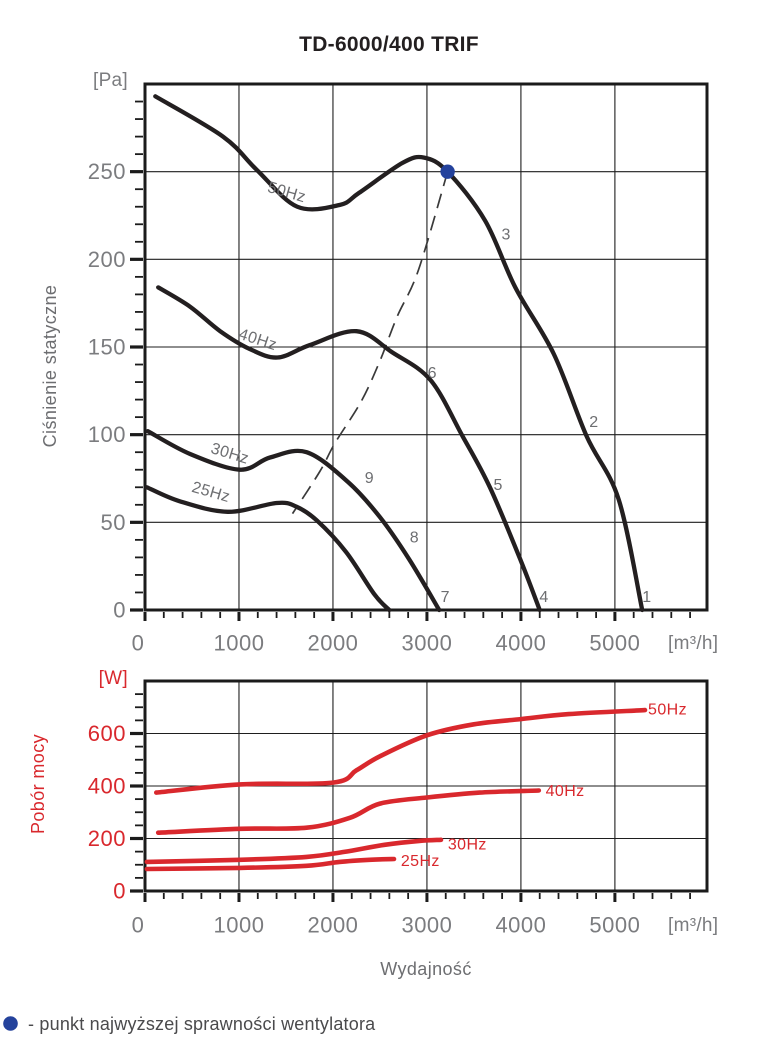 The height and width of the screenshot is (1042, 767). Describe the element at coordinates (107, 733) in the screenshot. I see `y-tick-label: 600` at that location.